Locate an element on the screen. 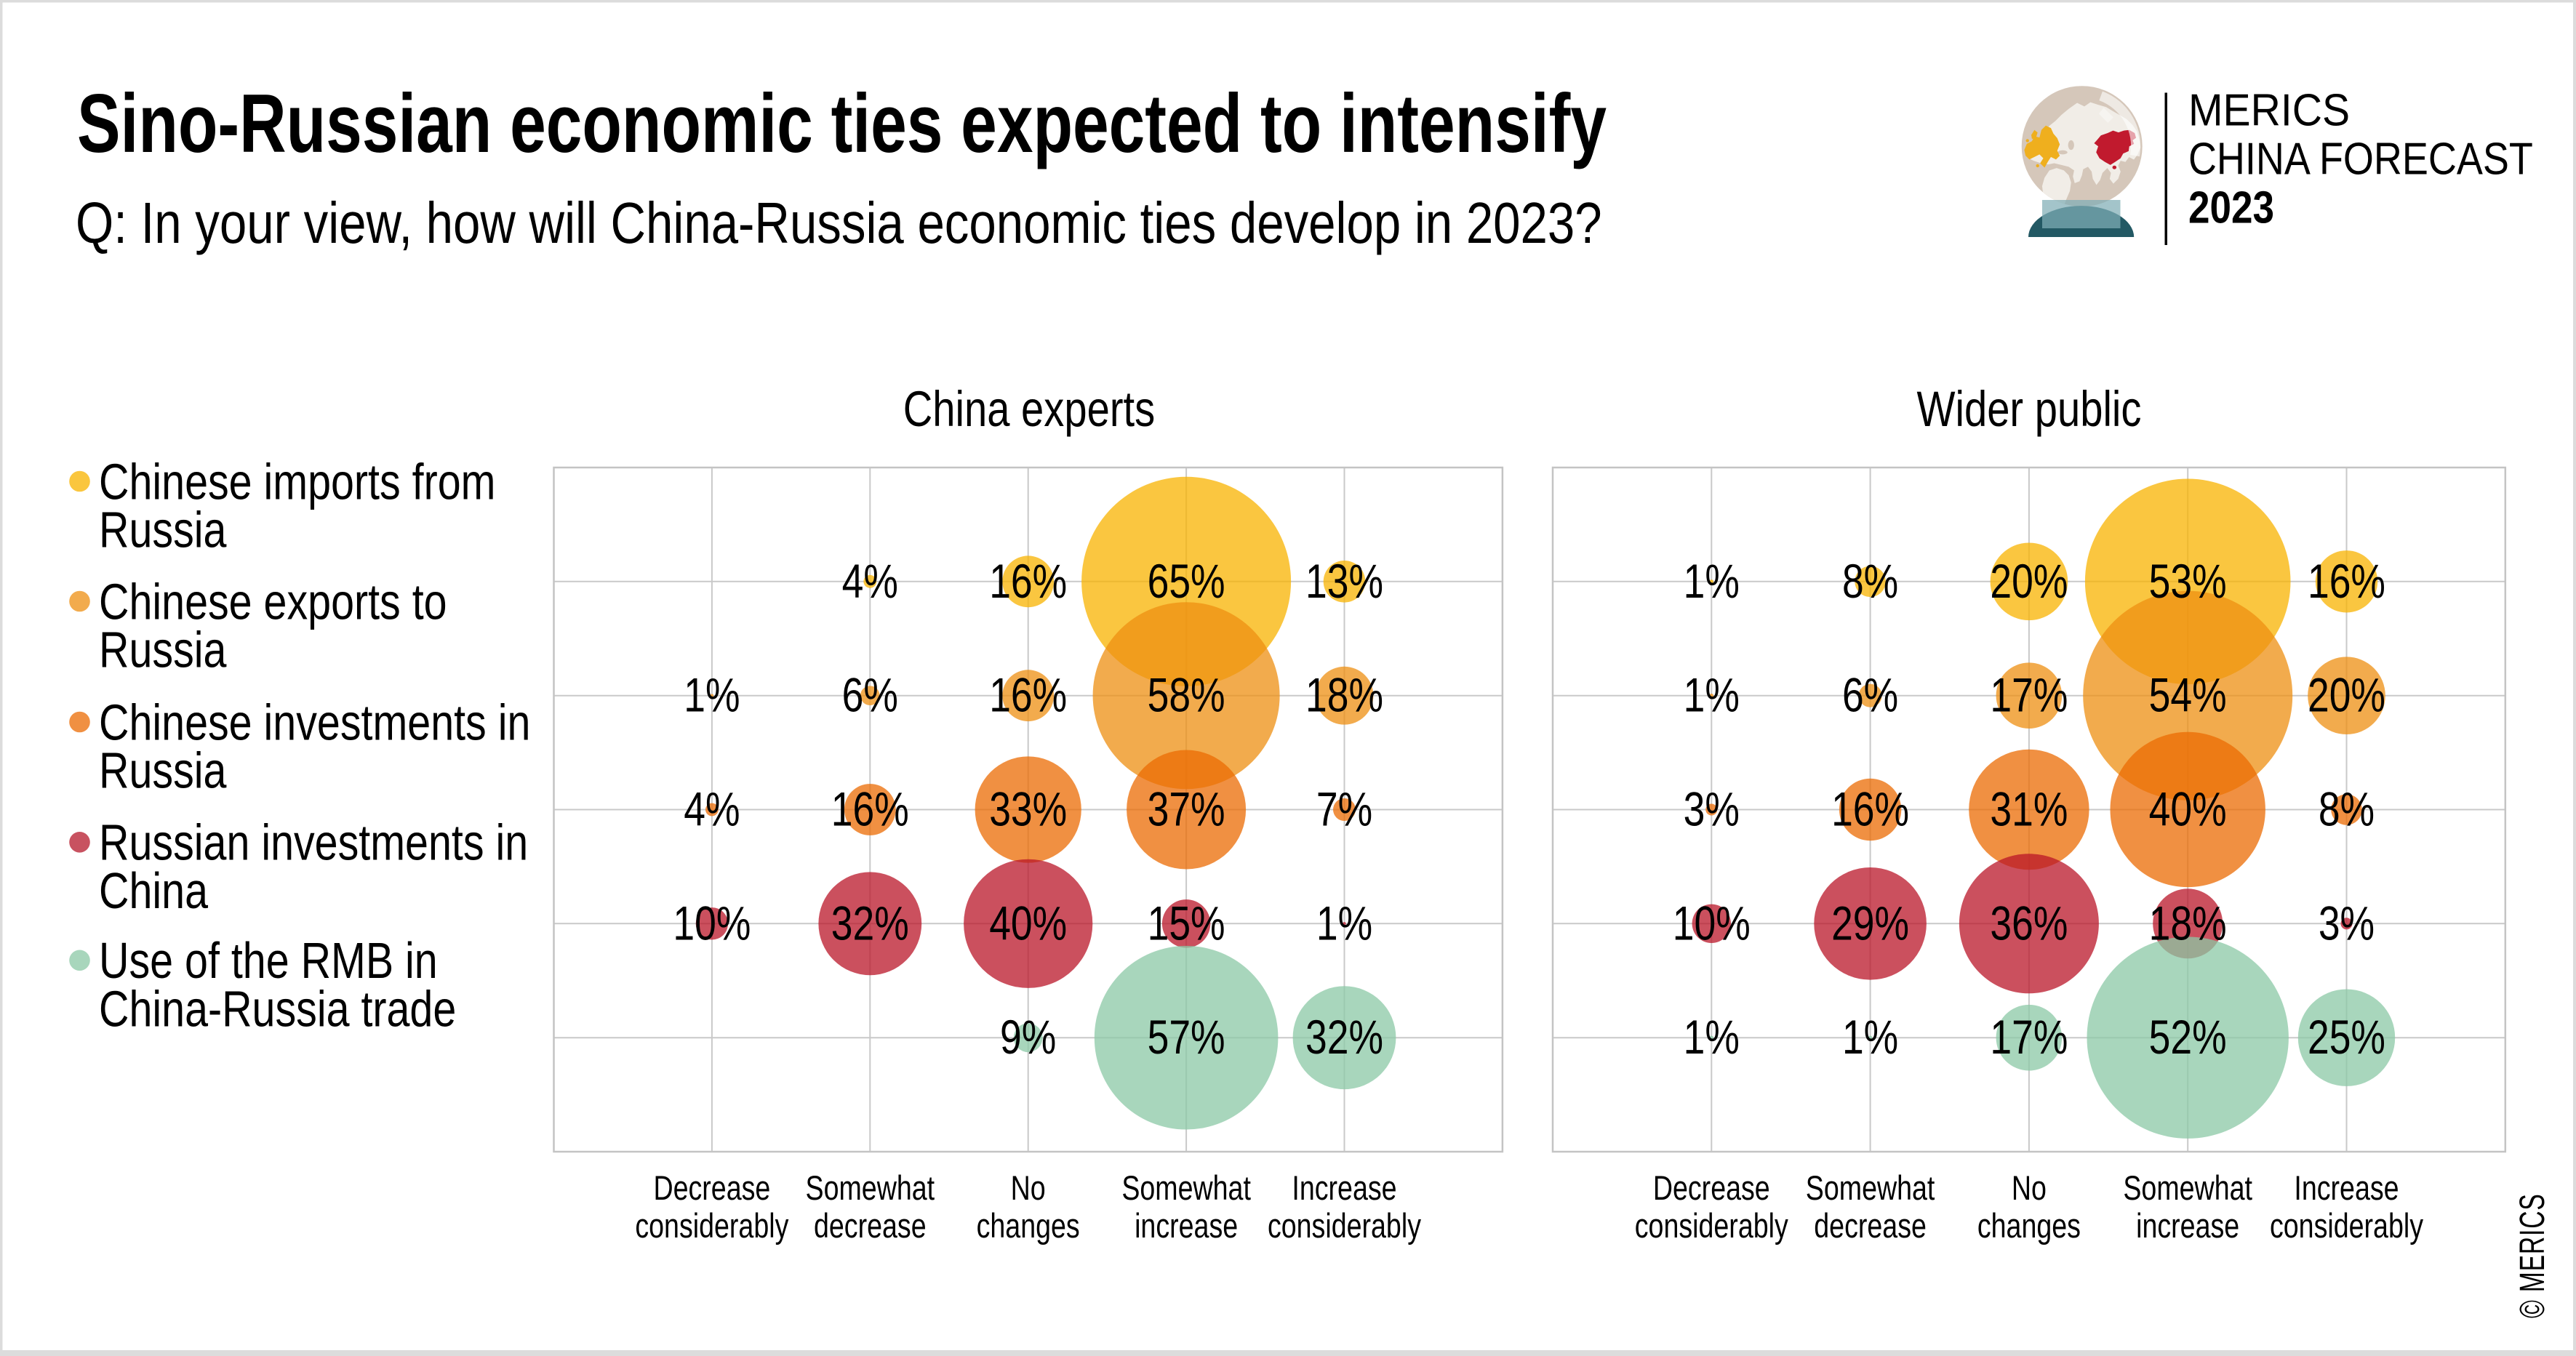  svg-text: Chinese exports to is located at coordinates (273, 601).